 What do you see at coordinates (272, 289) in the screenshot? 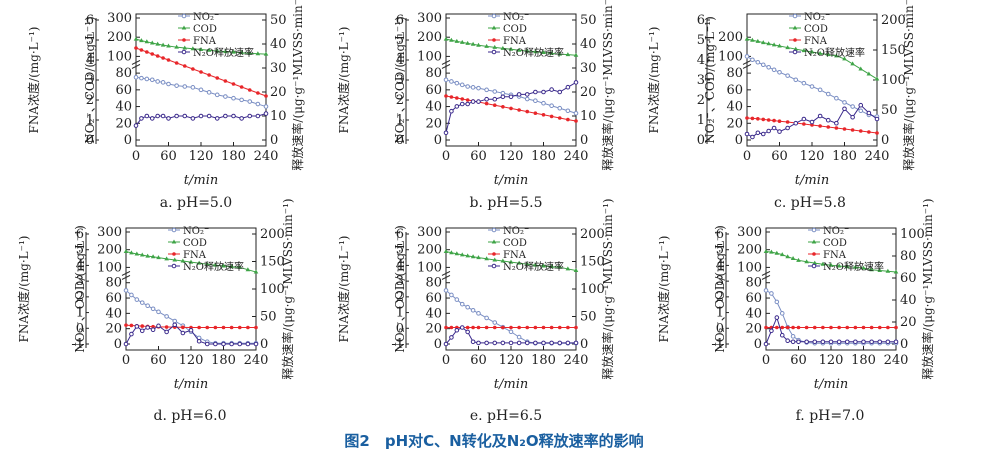
I see `right-tick-label: 100` at bounding box center [272, 289].